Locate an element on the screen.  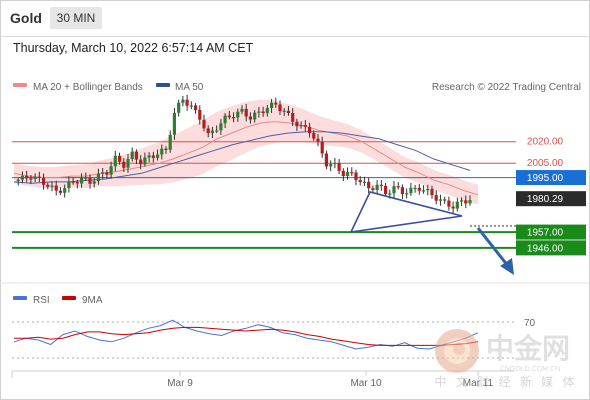
level-label: 1946.00 is located at coordinates (545, 248).